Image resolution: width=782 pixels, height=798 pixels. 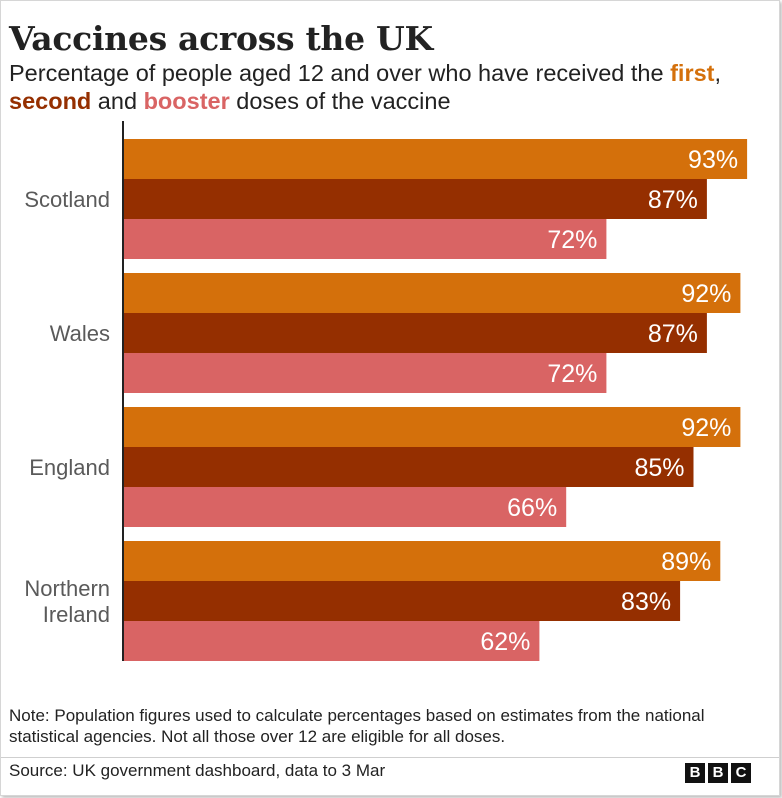 I want to click on category-label: England, so click(x=69, y=467).